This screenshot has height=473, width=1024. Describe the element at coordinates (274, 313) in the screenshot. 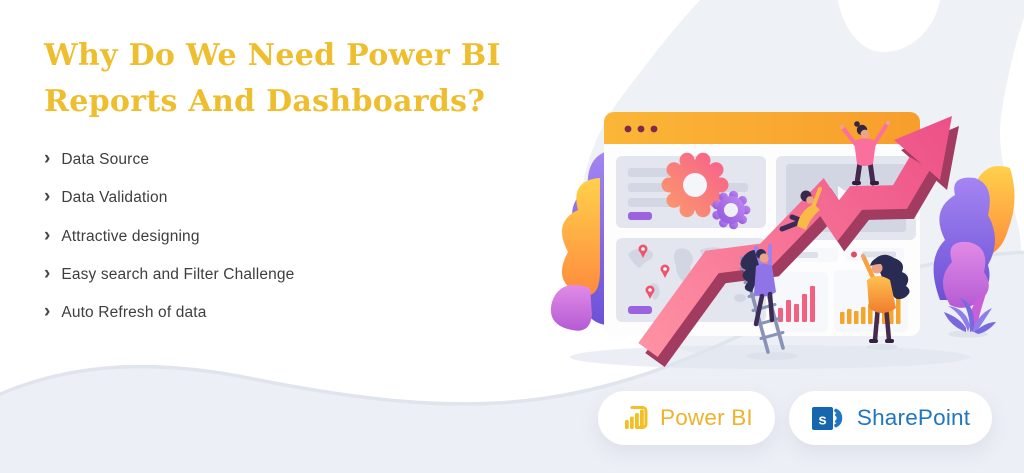

I see `list-item: › Auto Refresh of data` at that location.